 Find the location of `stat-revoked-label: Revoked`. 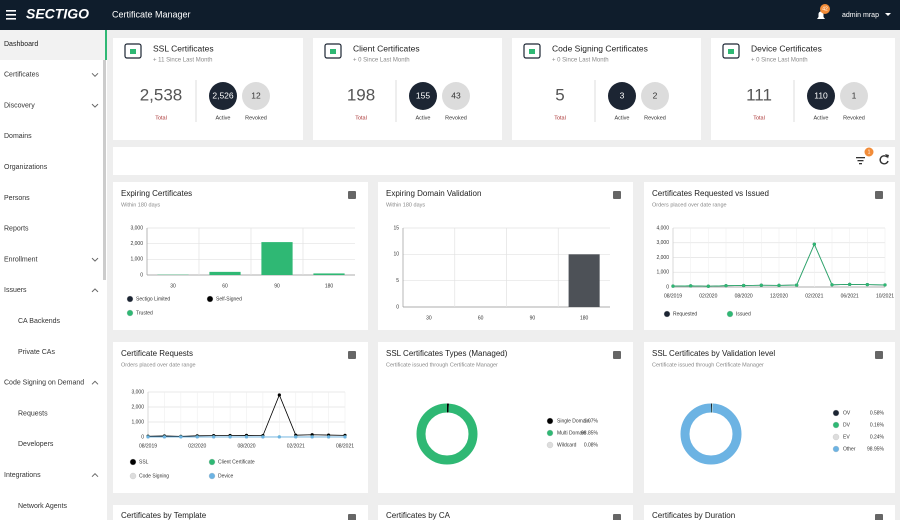

stat-revoked-label: Revoked is located at coordinates (854, 118).